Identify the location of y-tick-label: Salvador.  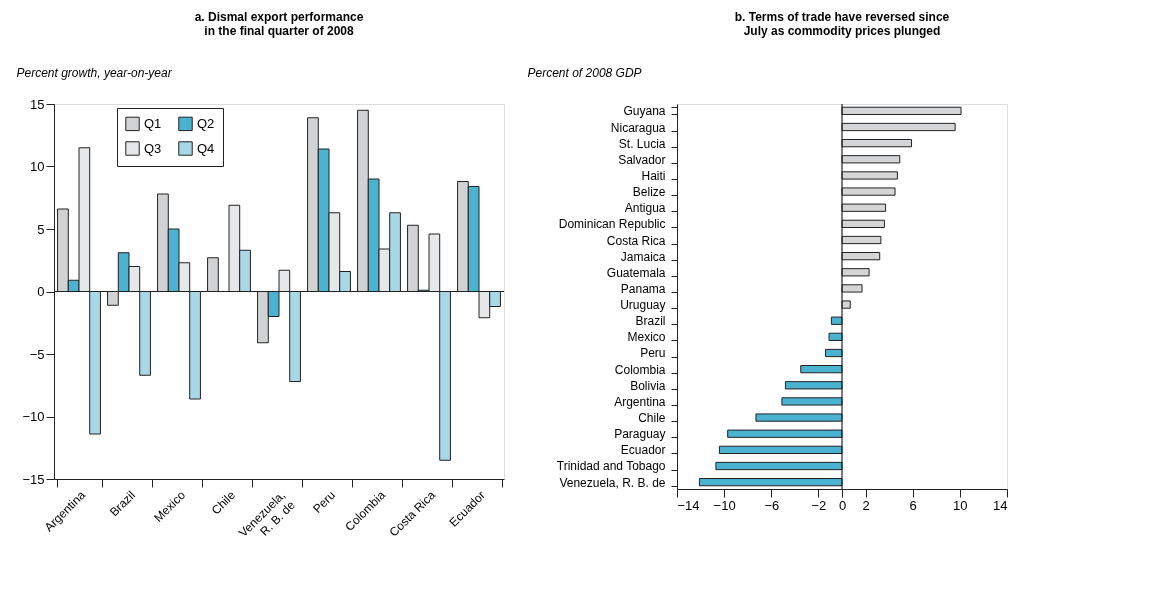
(642, 159).